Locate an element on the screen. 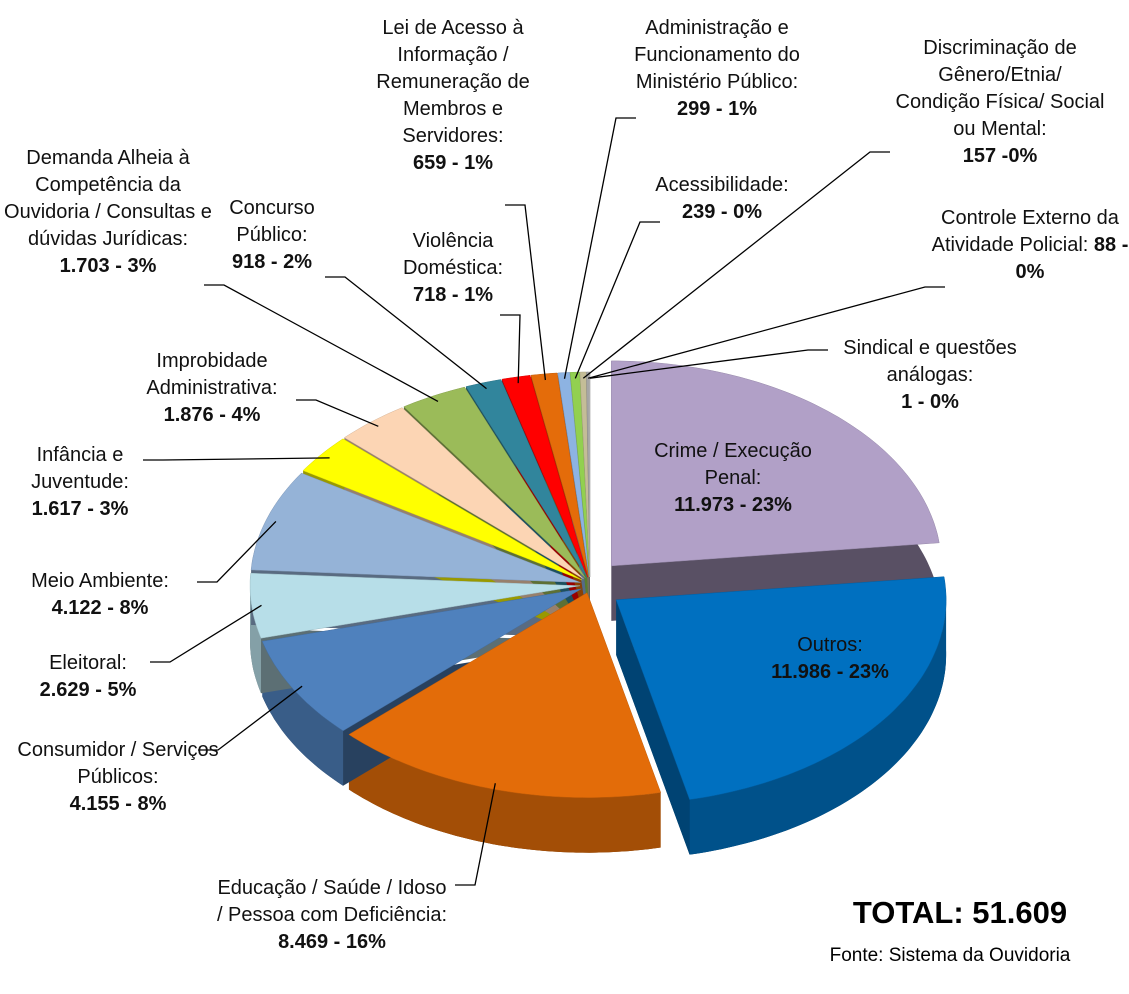 The height and width of the screenshot is (994, 1129). slice-cut is located at coordinates (653, 727).